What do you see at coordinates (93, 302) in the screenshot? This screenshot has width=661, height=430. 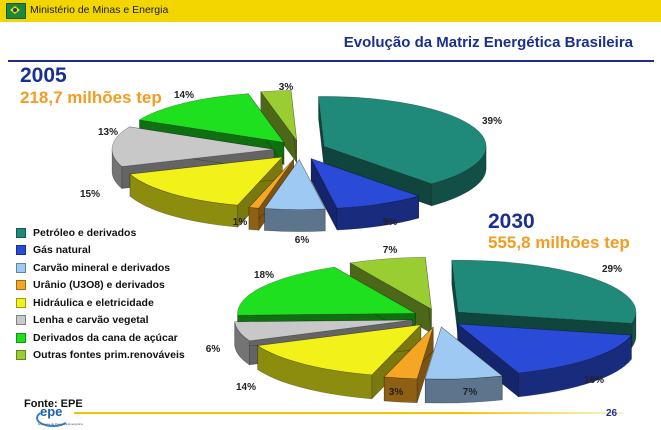 I see `legend-label: Hidráulica e eletricidade` at bounding box center [93, 302].